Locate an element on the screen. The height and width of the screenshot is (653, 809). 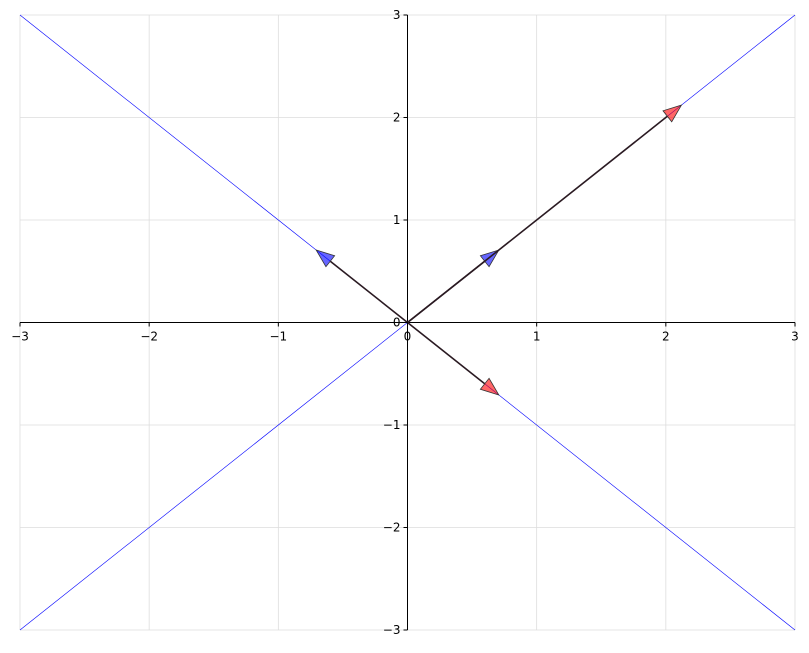
x-tick-label: −3 is located at coordinates (20, 337).